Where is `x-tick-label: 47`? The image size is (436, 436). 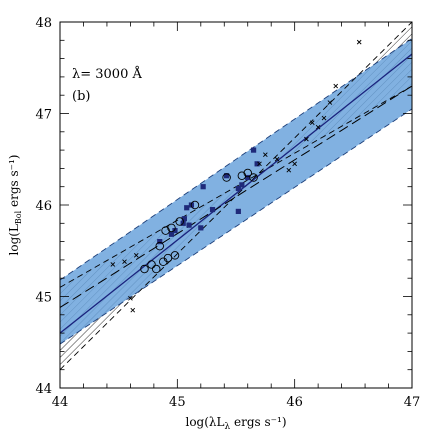 x-tick-label: 47 is located at coordinates (412, 402).